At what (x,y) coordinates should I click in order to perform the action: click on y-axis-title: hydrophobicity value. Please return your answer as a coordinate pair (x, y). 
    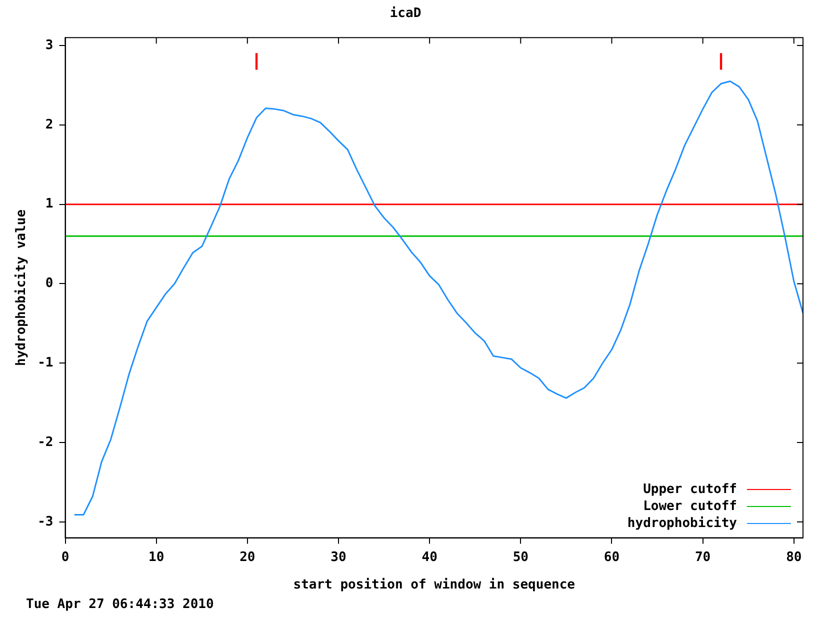
    Looking at the image, I should click on (22, 287).